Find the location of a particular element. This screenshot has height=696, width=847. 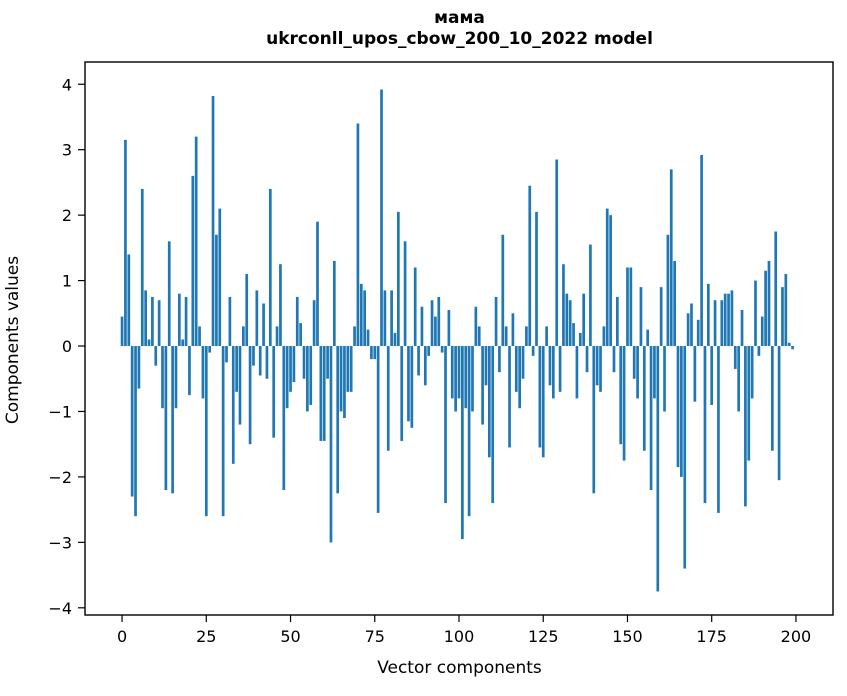

x-tick-label: 175 is located at coordinates (711, 636).